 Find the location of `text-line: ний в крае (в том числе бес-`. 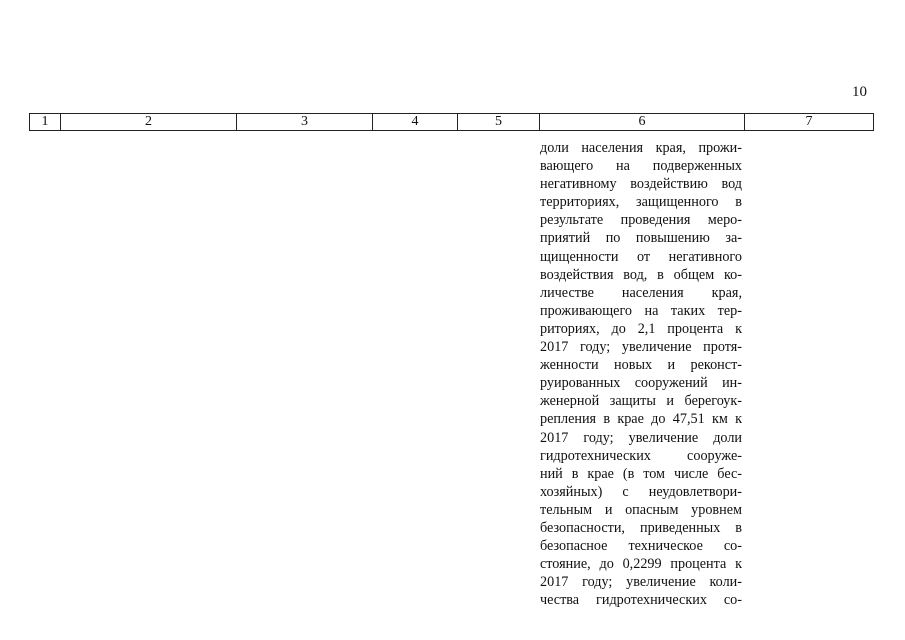

text-line: ний в крае (в том числе бес- is located at coordinates (641, 474).